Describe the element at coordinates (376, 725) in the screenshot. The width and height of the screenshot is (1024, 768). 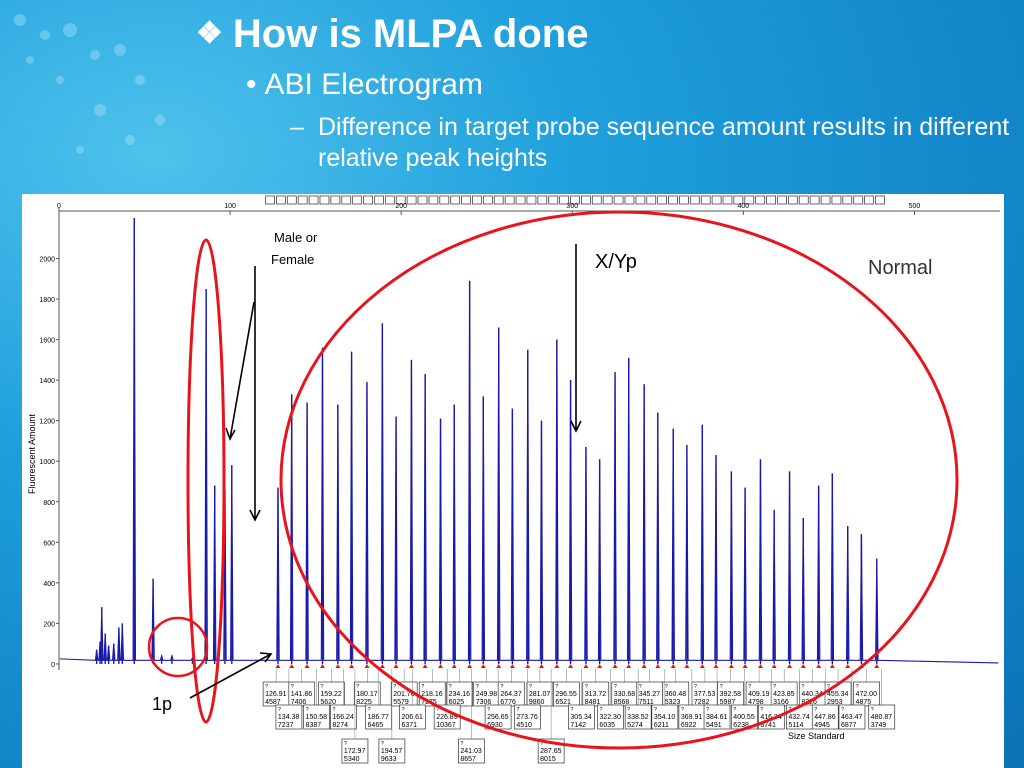
I see `peak-label-height: 6465` at that location.